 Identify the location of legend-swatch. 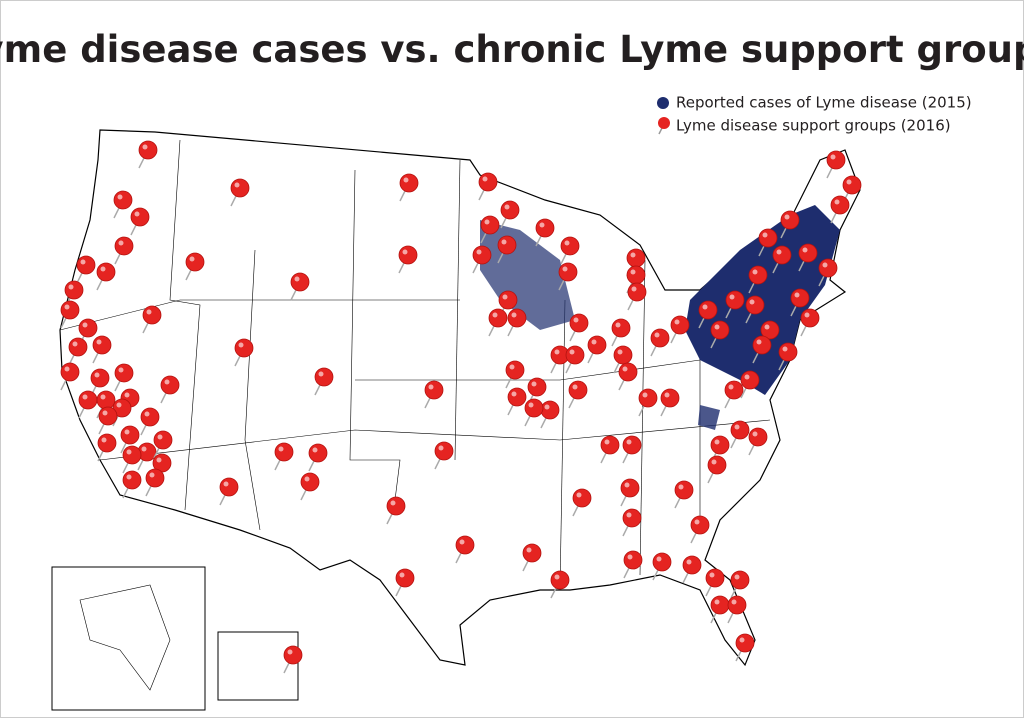
(663, 103).